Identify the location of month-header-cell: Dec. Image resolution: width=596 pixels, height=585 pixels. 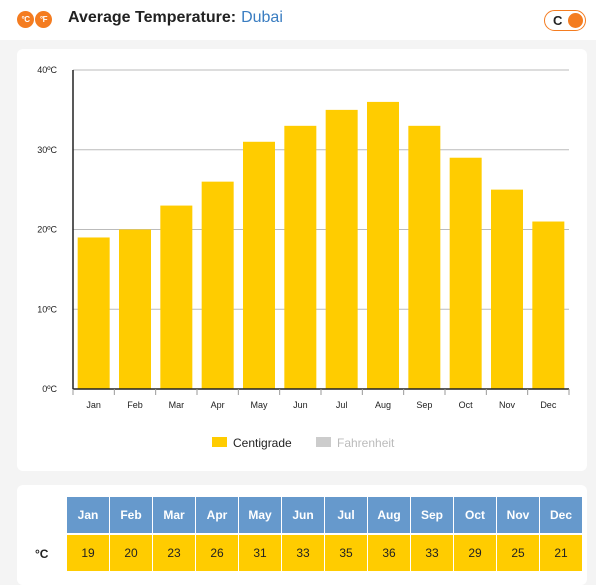
(561, 515).